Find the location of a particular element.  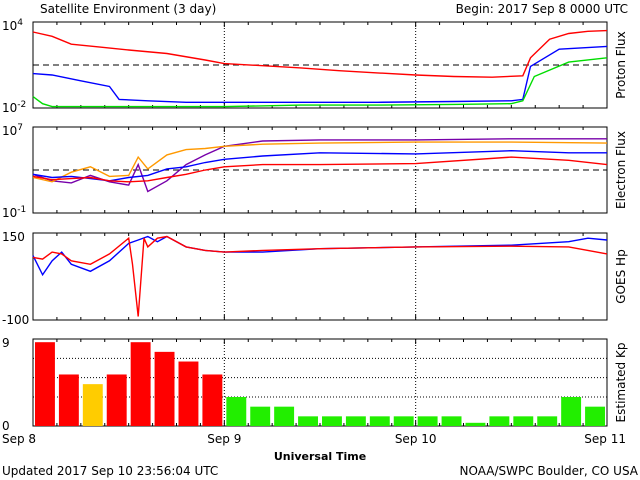

y-axis-label: Estimated Kp is located at coordinates (621, 383).